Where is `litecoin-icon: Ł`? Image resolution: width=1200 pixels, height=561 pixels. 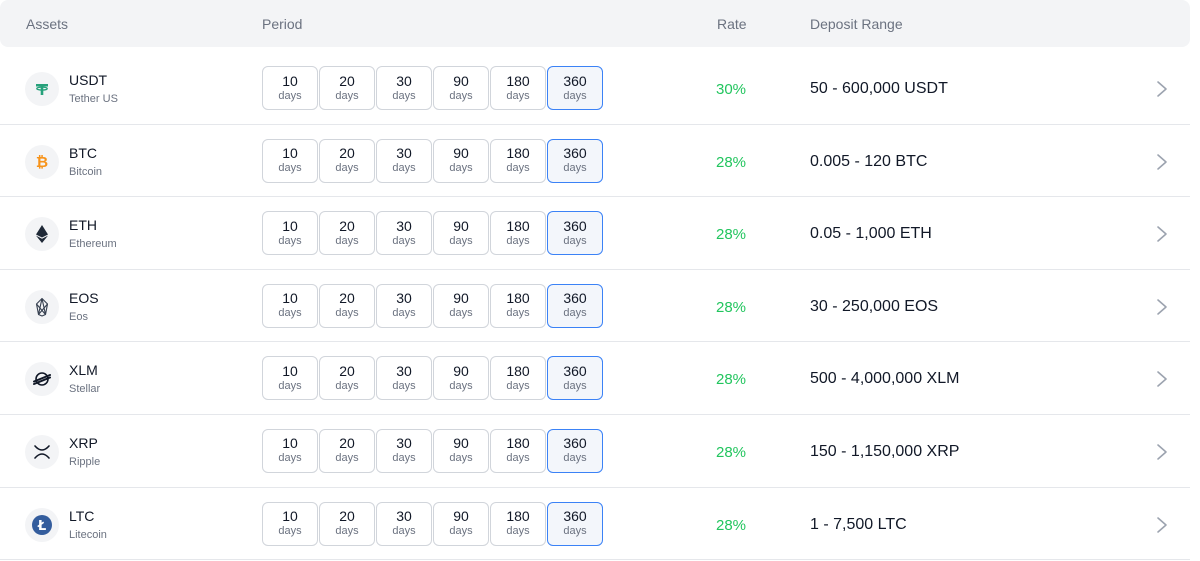
litecoin-icon: Ł is located at coordinates (42, 524).